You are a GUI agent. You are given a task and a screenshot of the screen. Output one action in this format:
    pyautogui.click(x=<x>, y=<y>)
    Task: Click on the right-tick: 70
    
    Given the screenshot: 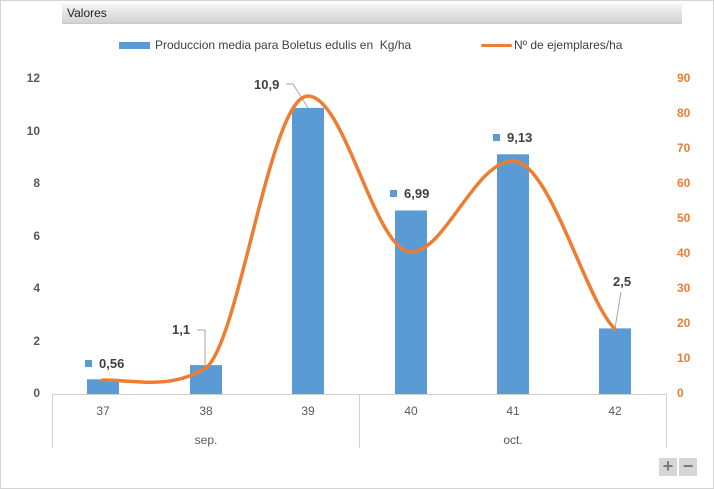 What is the action you would take?
    pyautogui.click(x=684, y=148)
    